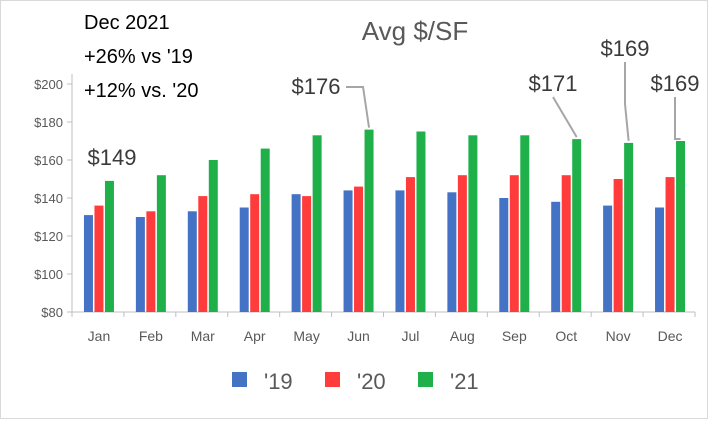  What do you see at coordinates (48, 274) in the screenshot?
I see `y-tick-label: $100` at bounding box center [48, 274].